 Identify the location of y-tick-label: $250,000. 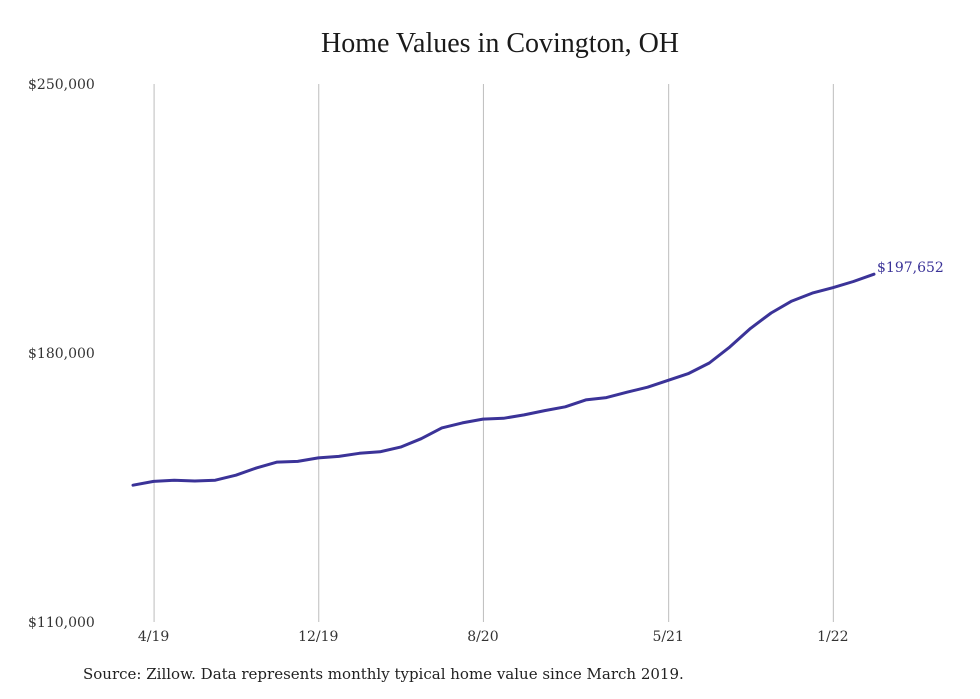
(61, 85).